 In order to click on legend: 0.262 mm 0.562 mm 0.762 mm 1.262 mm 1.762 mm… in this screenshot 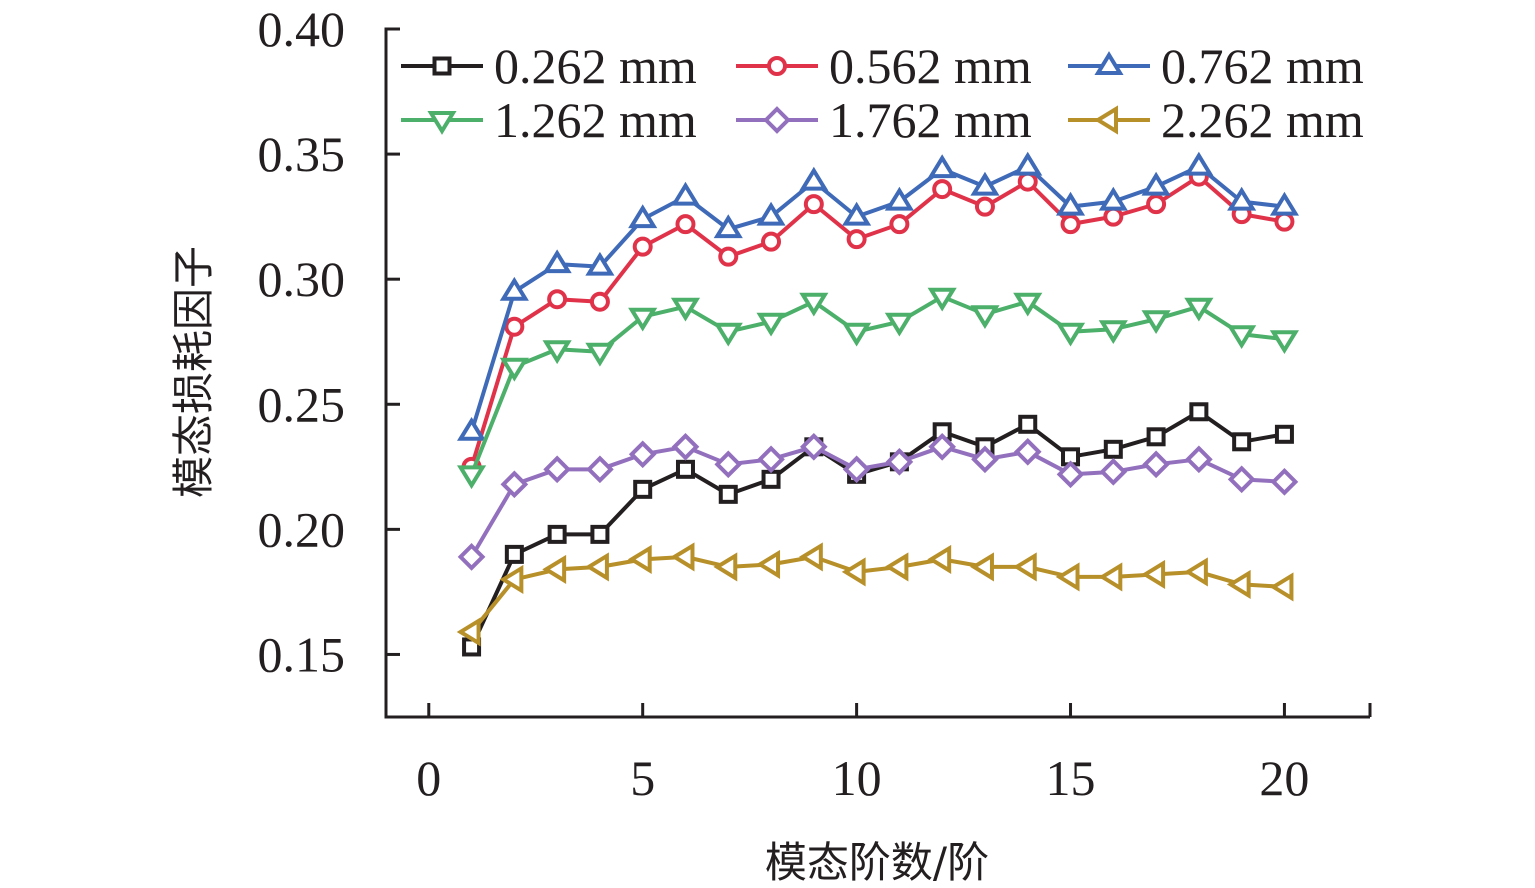, I will do `click(882, 93)`.